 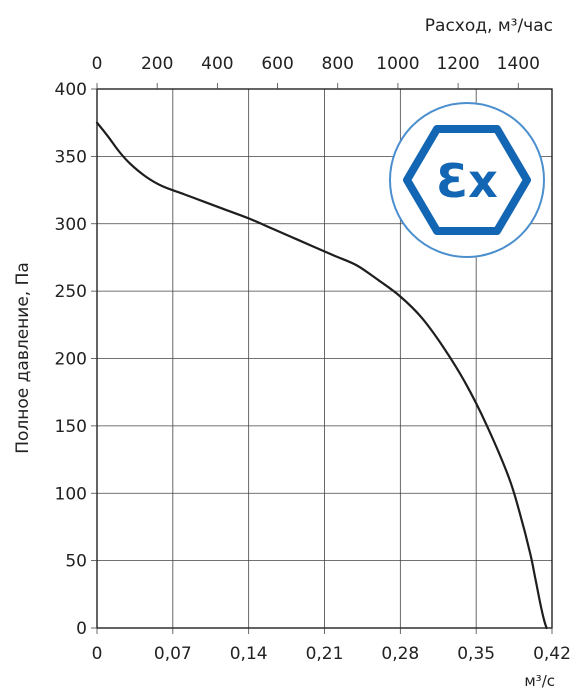 What do you see at coordinates (23, 358) in the screenshot?
I see `y-axis-title: Полное давление, Па` at bounding box center [23, 358].